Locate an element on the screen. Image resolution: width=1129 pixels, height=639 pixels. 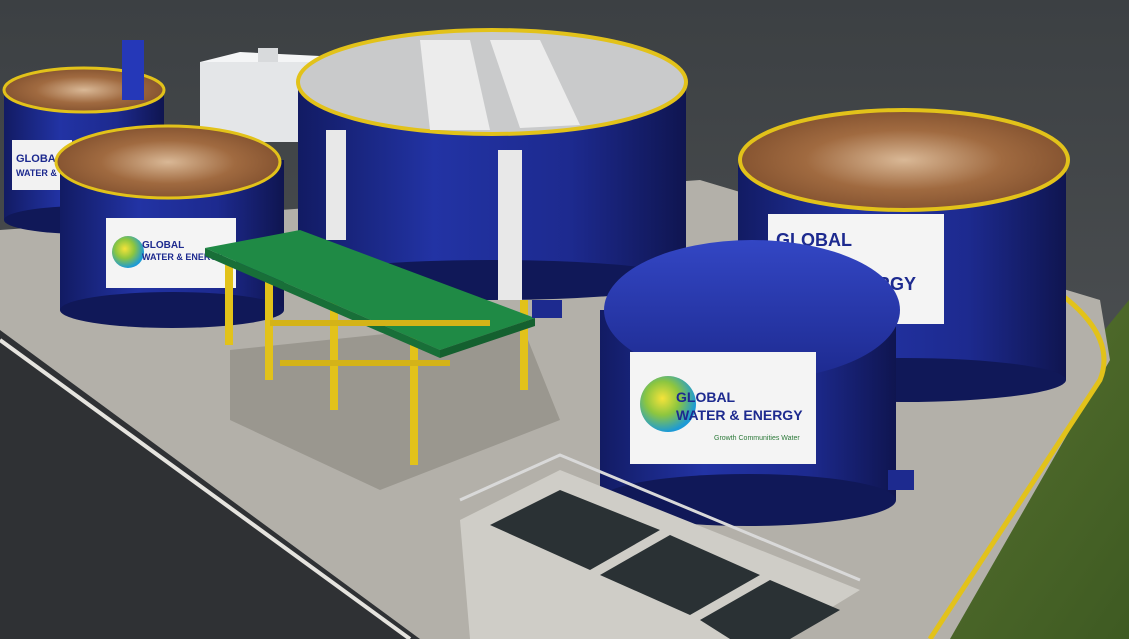
tank-center-large is located at coordinates (492, 164).